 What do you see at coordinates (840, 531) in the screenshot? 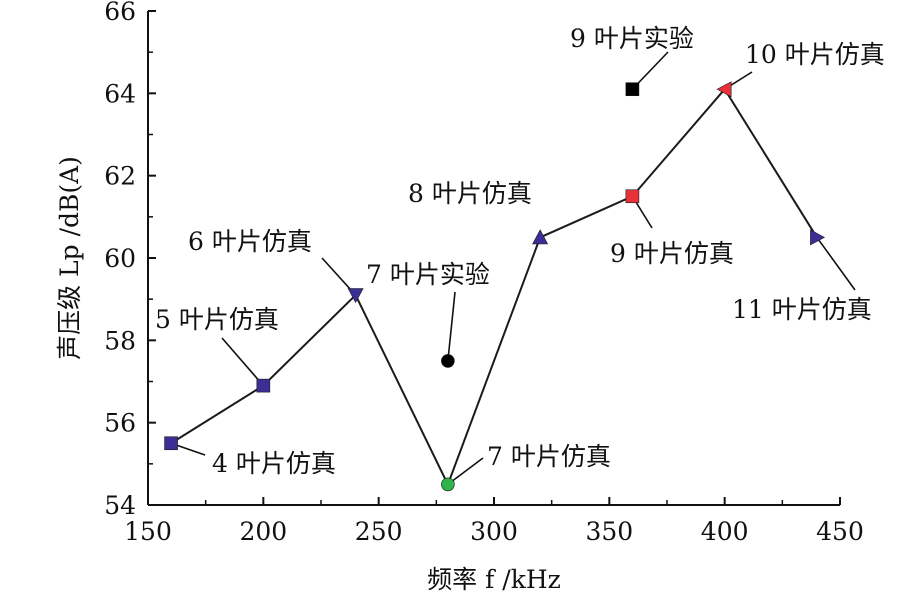
I see `x-tick-label: 450` at bounding box center [840, 531].